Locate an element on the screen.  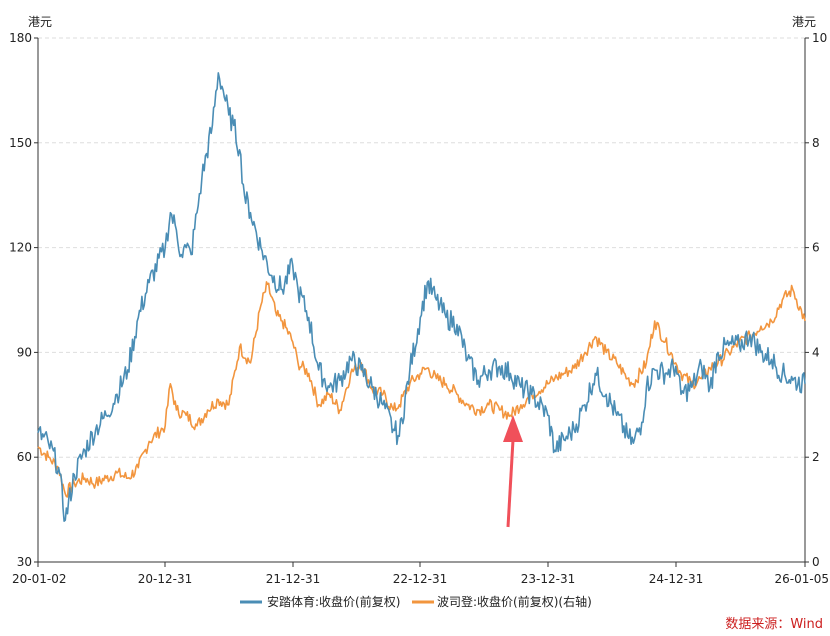
legend-label: 波司登:收盘价(前复权)(右轴) is located at coordinates (514, 601).